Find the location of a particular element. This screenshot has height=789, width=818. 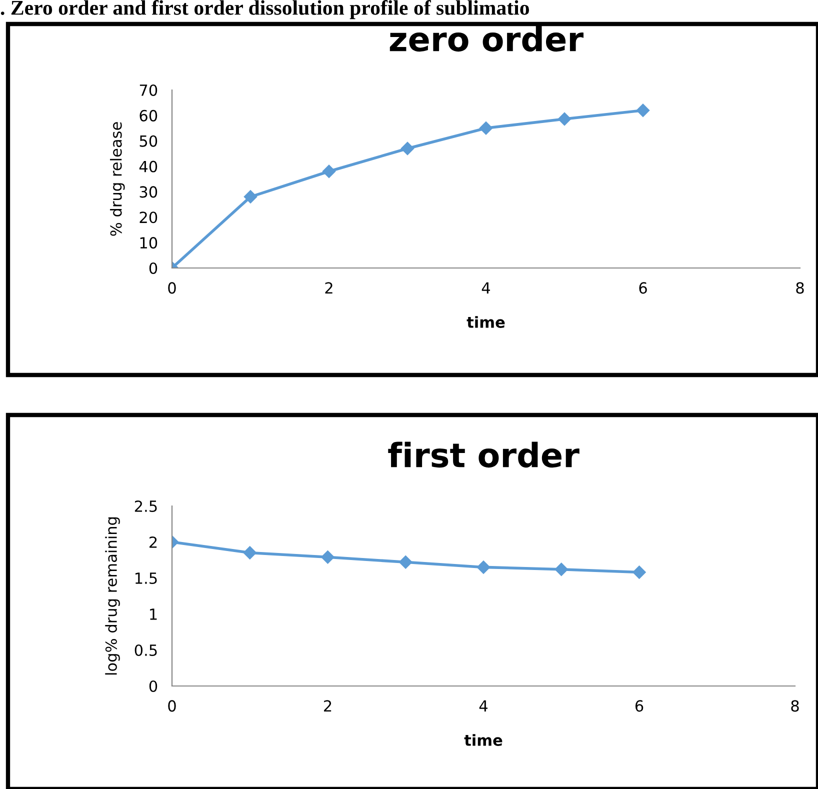

y-tick-label: 50 is located at coordinates (149, 141).